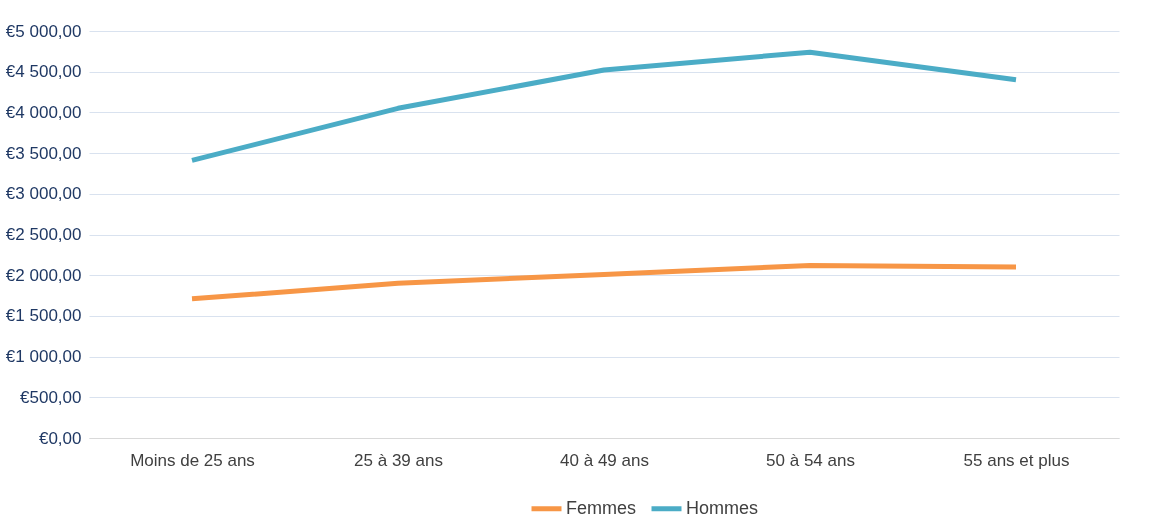  Describe the element at coordinates (398, 460) in the screenshot. I see `x-tick-label: 25 à 39 ans` at that location.